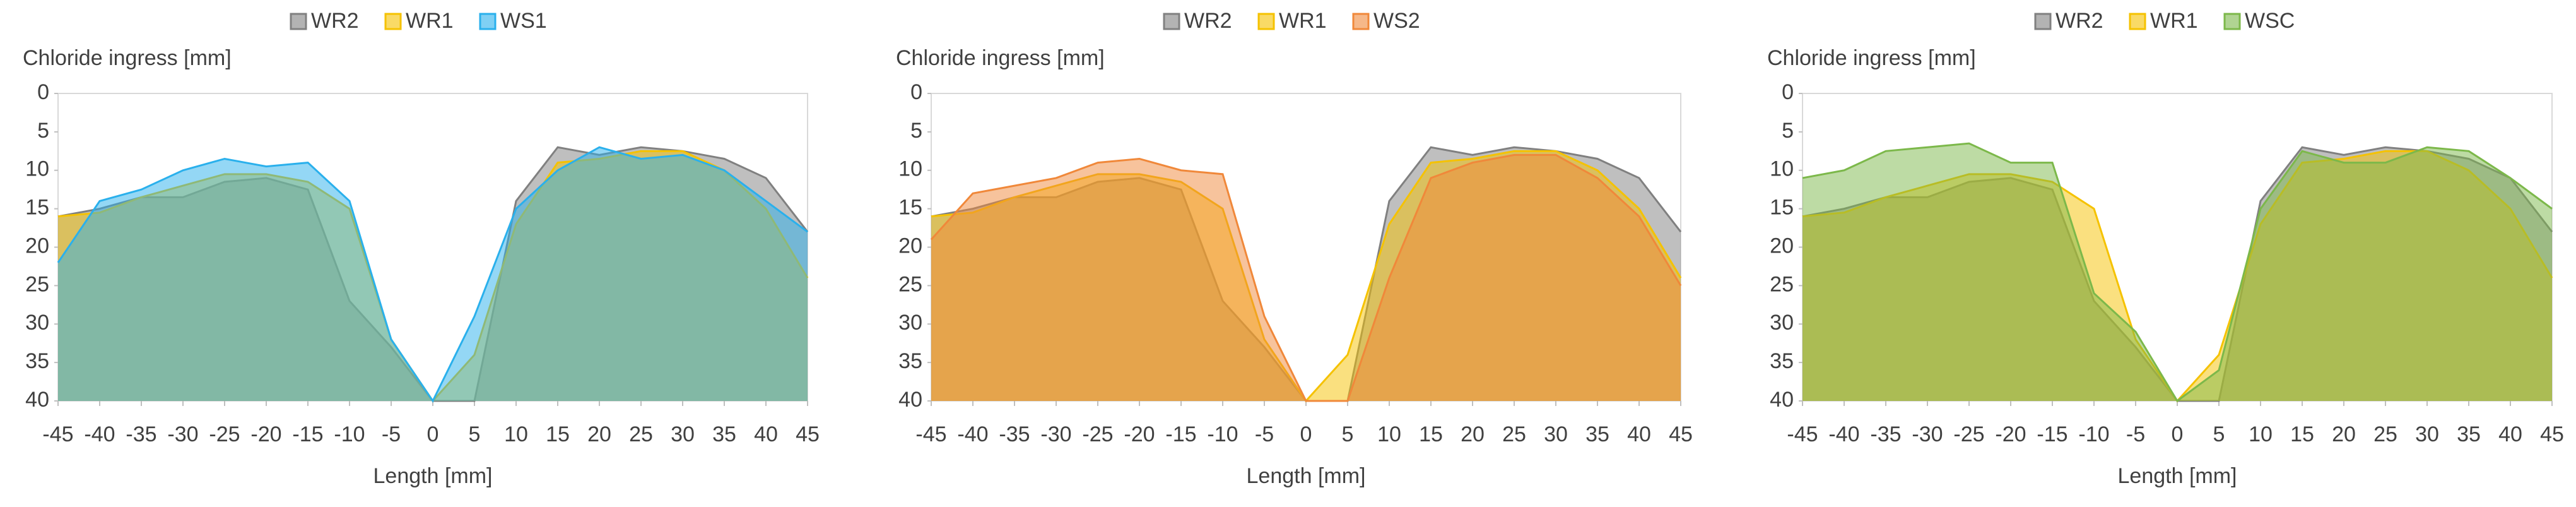  What do you see at coordinates (43, 131) in the screenshot?
I see `y-tick-label: 5` at bounding box center [43, 131].